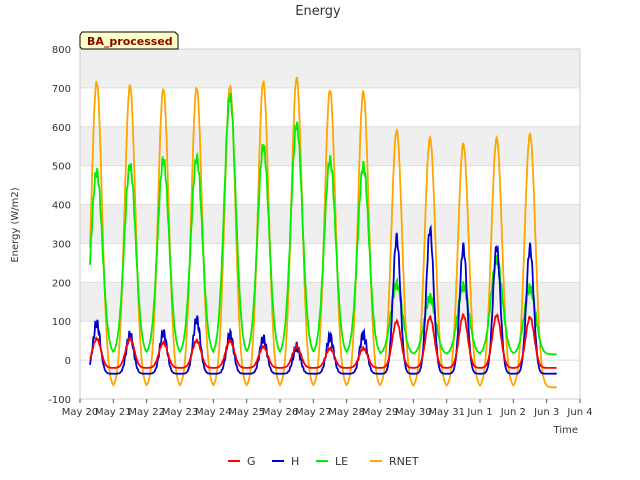 This screenshot has width=640, height=480. I want to click on legend-label: H, so click(295, 461).